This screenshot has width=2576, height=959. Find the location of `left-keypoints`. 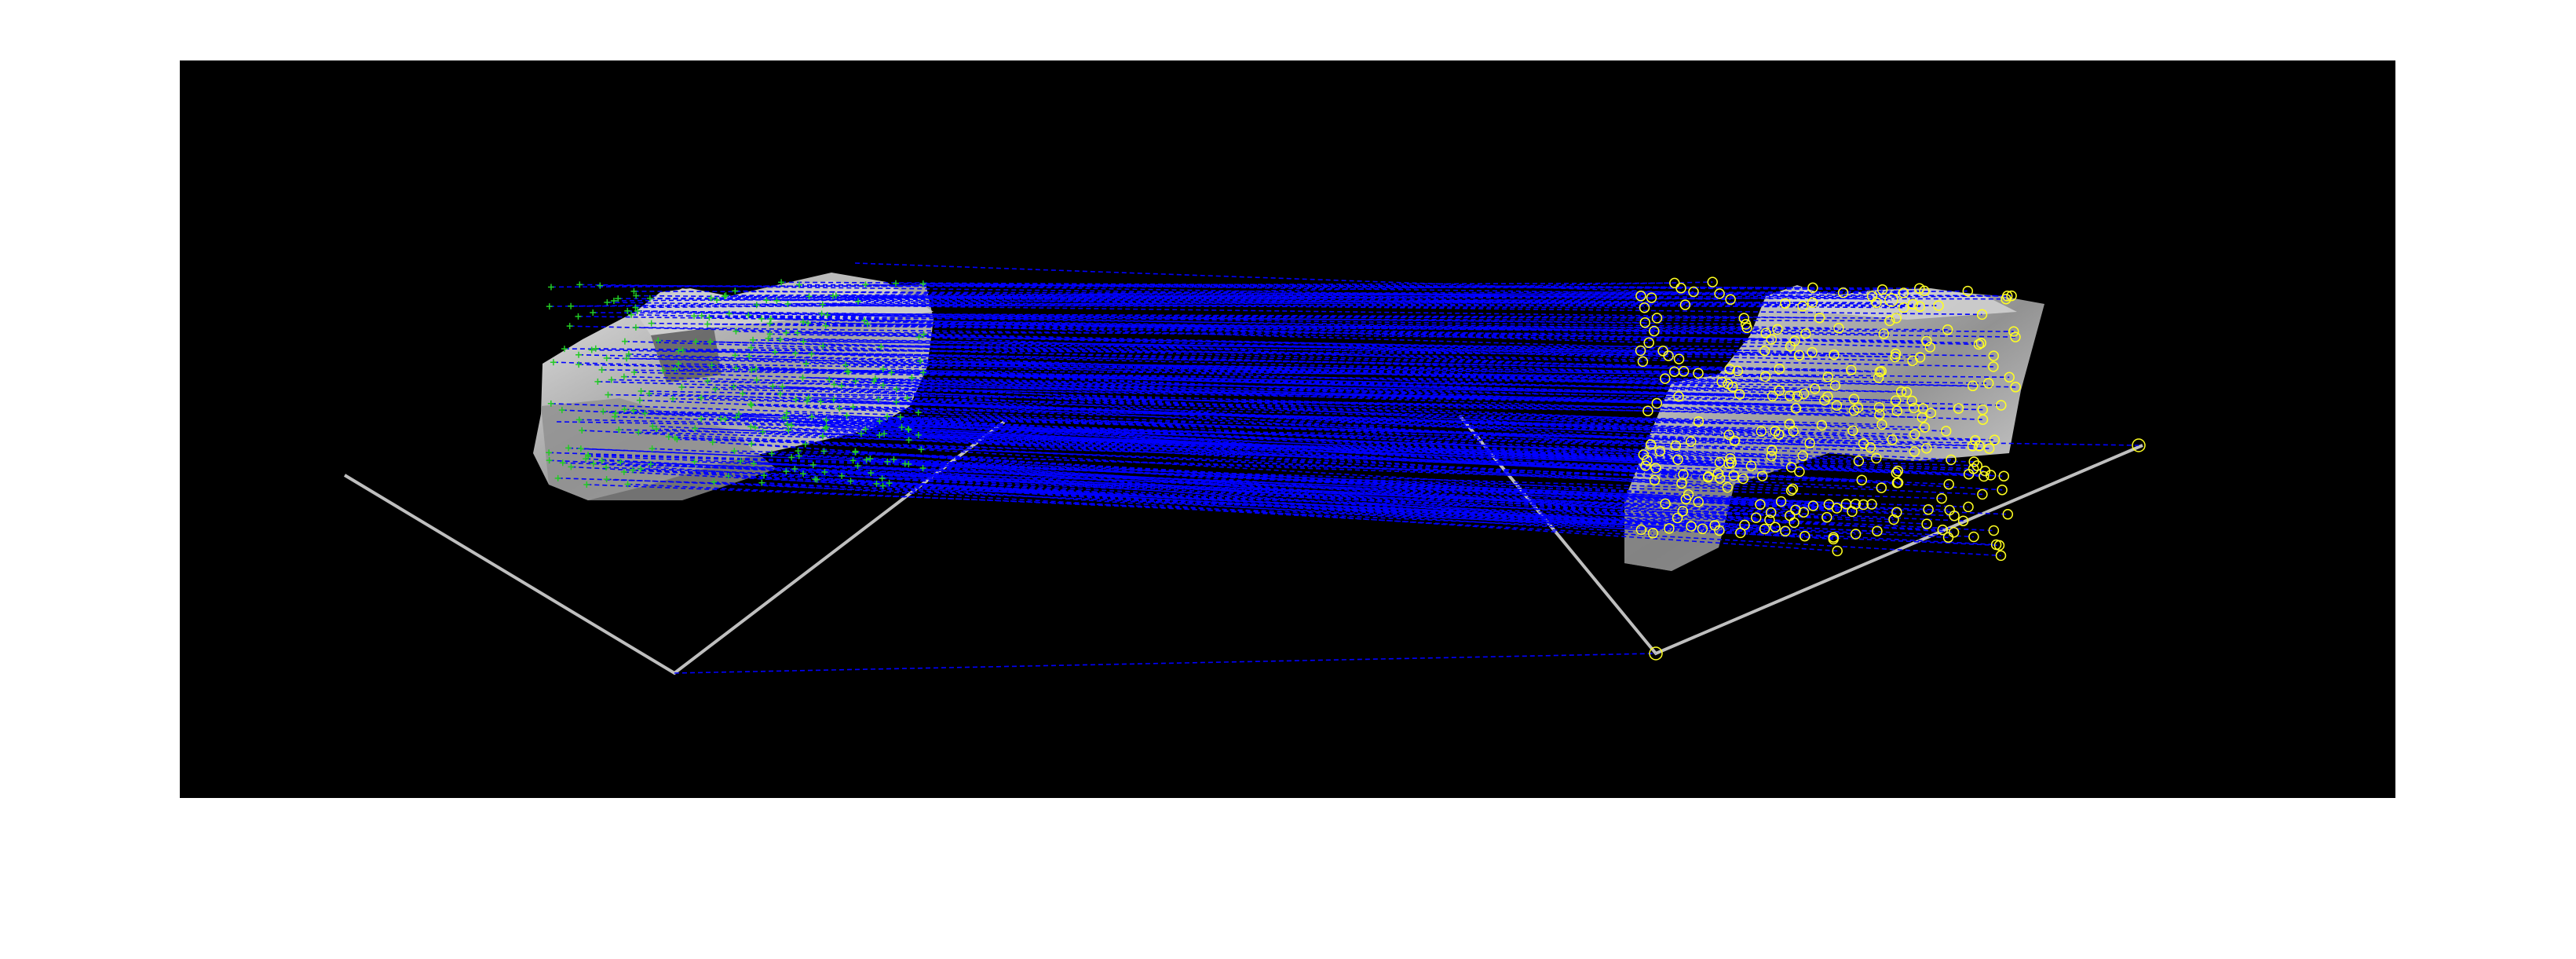

left-keypoints is located at coordinates (736, 384).